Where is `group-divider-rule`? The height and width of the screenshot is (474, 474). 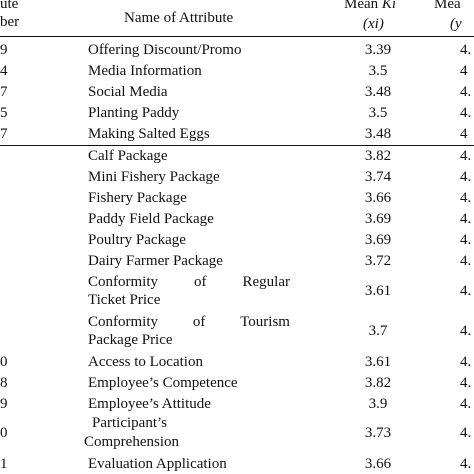 group-divider-rule is located at coordinates (237, 145).